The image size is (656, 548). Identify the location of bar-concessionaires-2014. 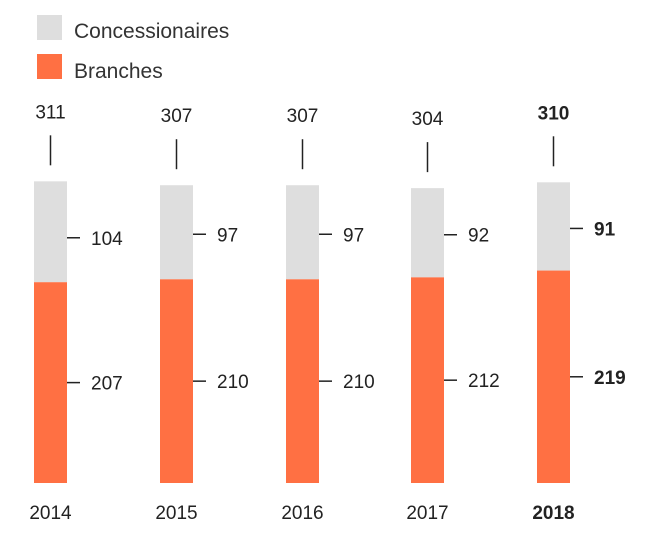
(50, 232).